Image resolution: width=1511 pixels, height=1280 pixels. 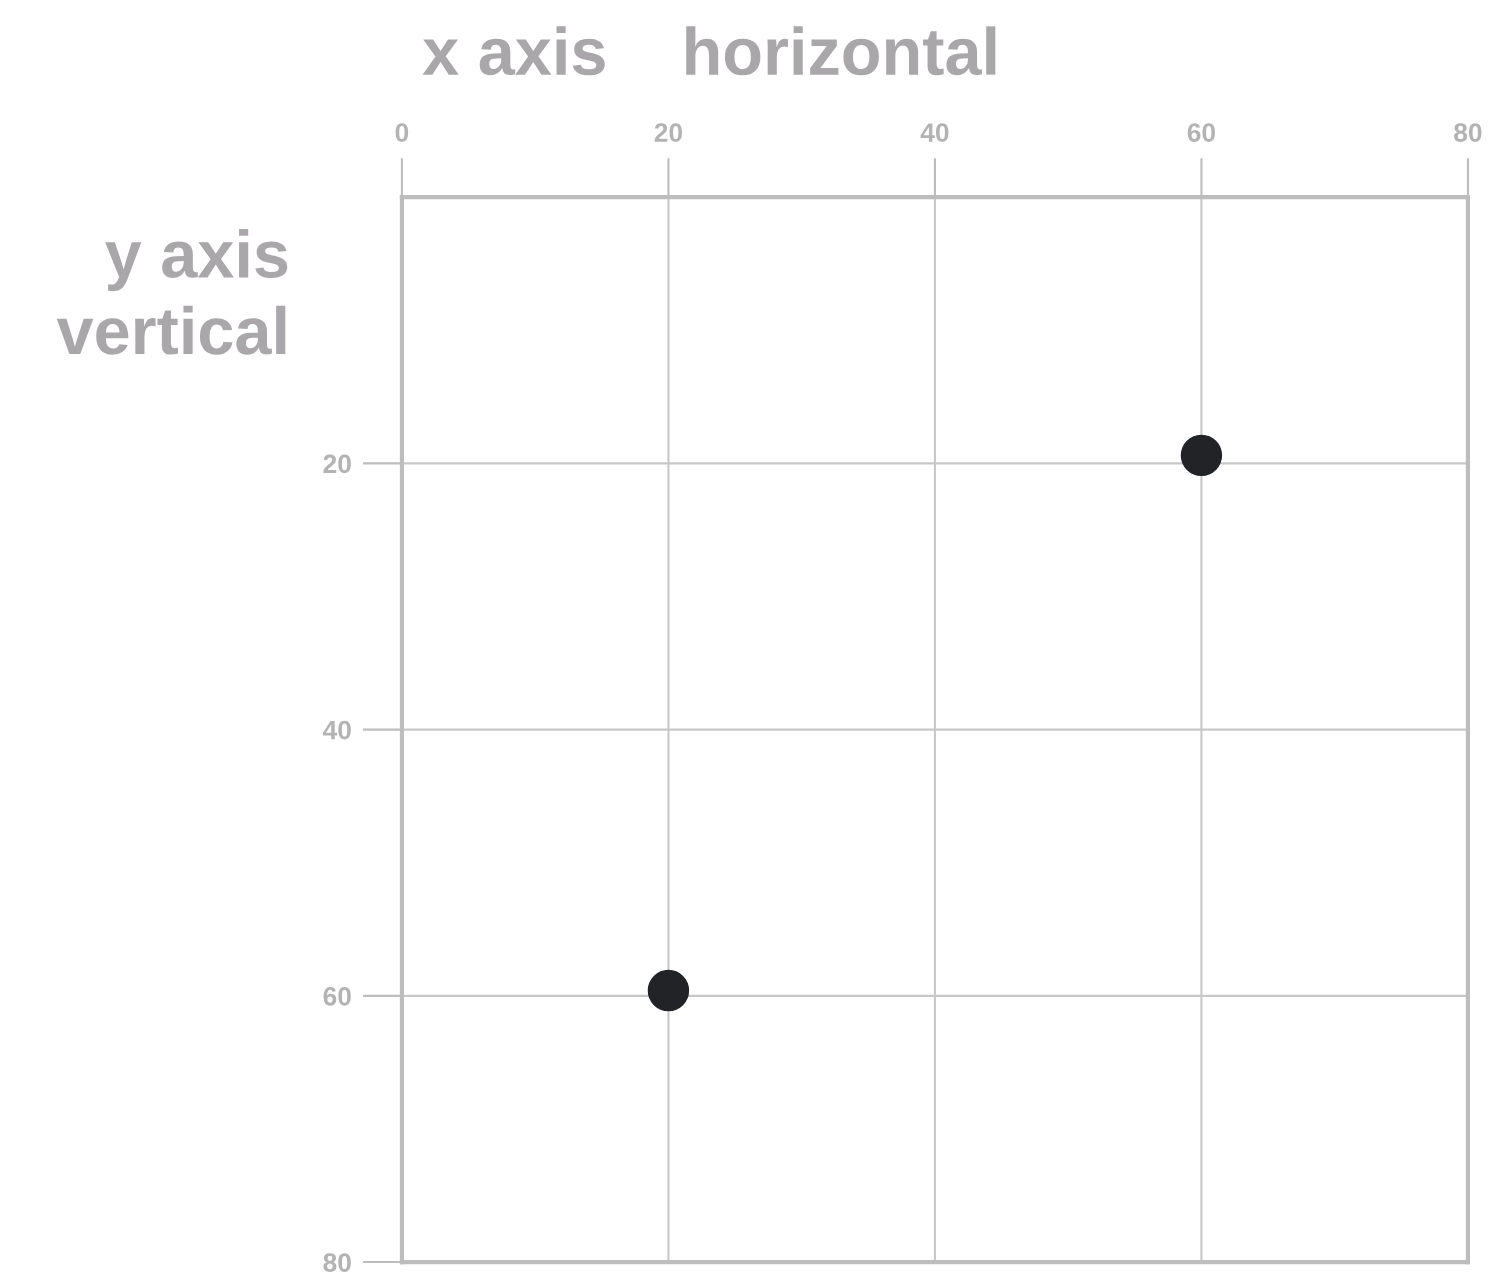 What do you see at coordinates (934, 132) in the screenshot?
I see `x-tick-label: 40` at bounding box center [934, 132].